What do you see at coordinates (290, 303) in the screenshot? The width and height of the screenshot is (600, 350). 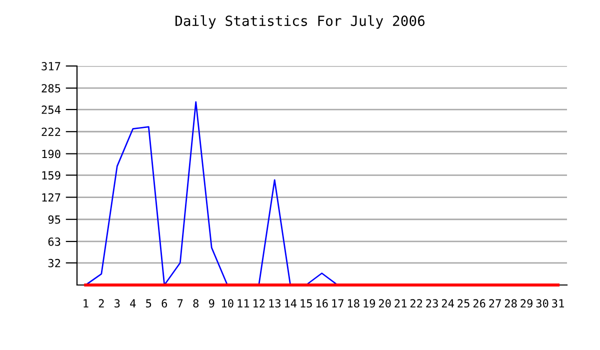 I see `x-tick-label: 14` at bounding box center [290, 303].